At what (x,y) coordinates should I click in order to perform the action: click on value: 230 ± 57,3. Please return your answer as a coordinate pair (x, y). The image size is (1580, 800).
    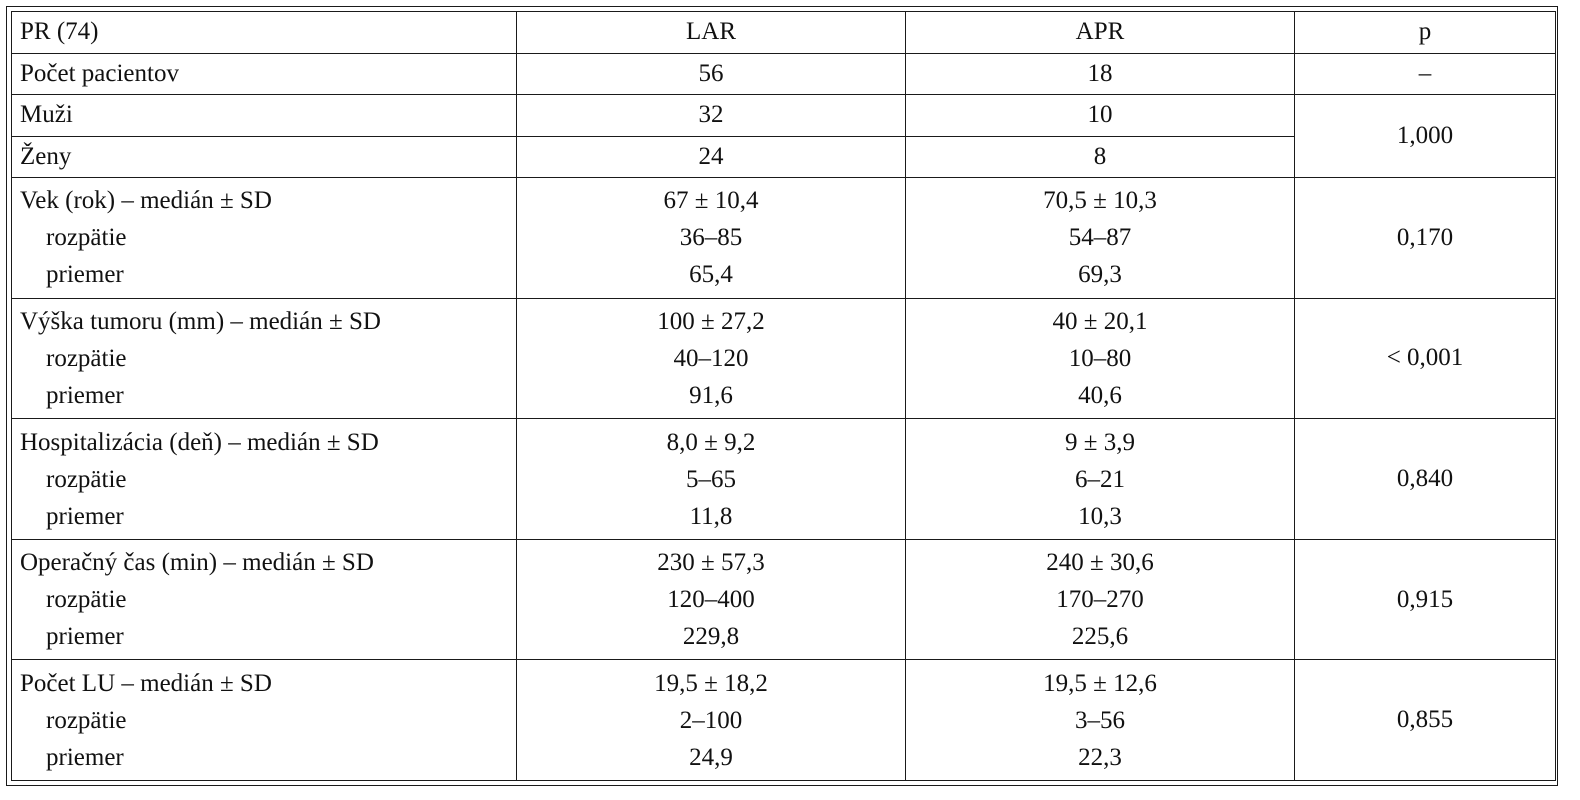
    Looking at the image, I should click on (711, 563).